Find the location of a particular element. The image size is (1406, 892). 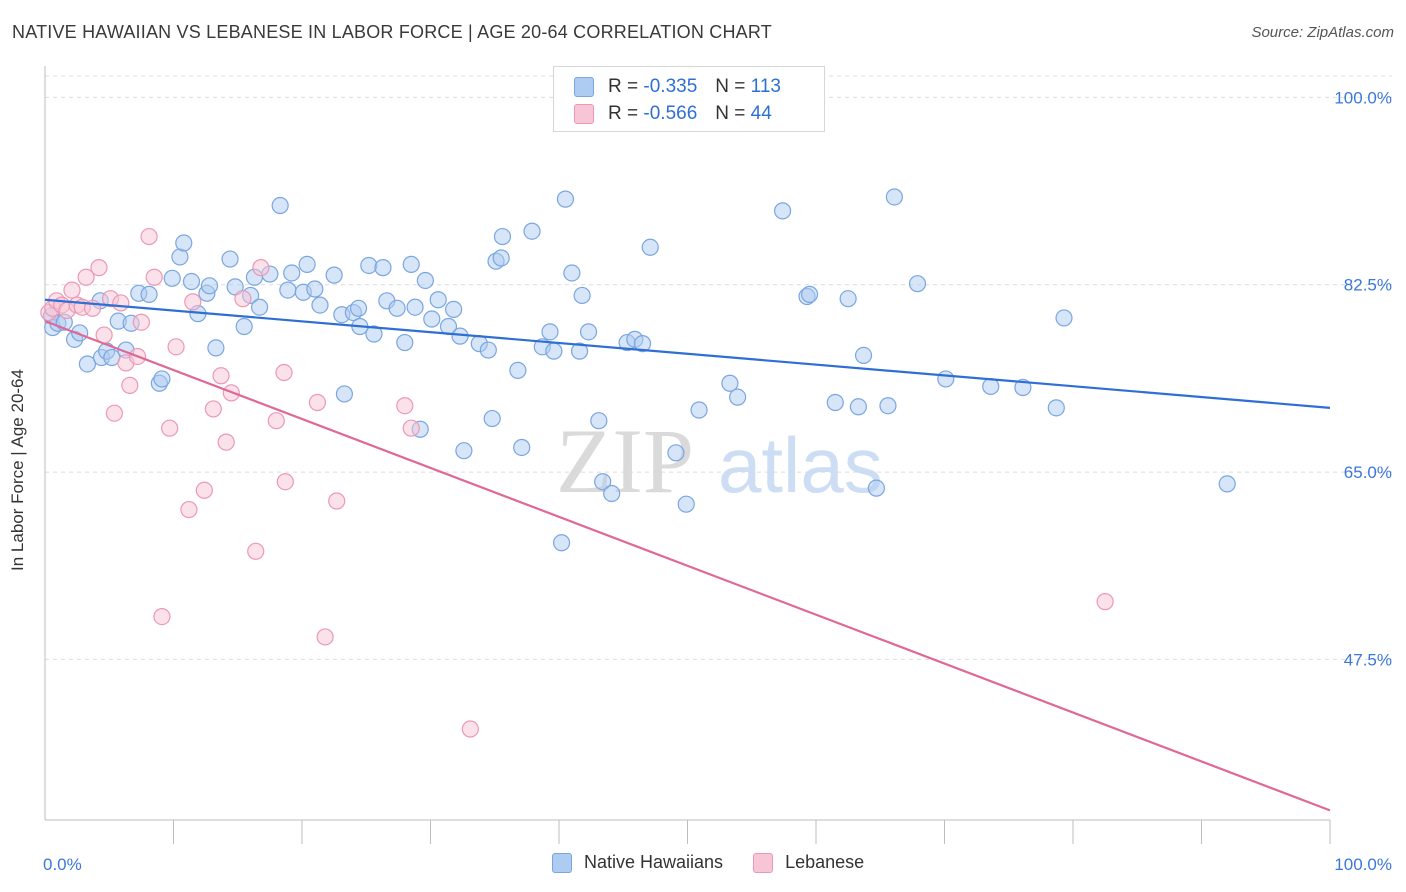

legend-row-lebanese: R = -0.566 N = 44 is located at coordinates (673, 114).